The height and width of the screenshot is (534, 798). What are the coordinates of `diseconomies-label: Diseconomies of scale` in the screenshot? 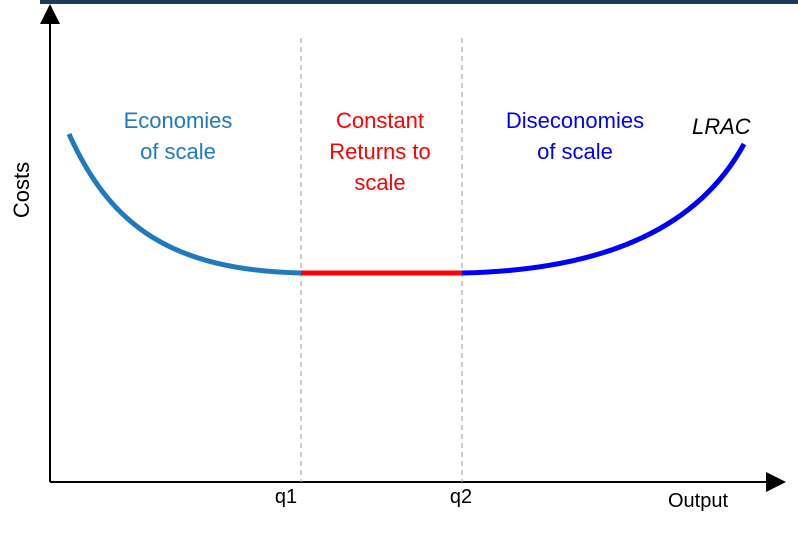 It's located at (575, 136).